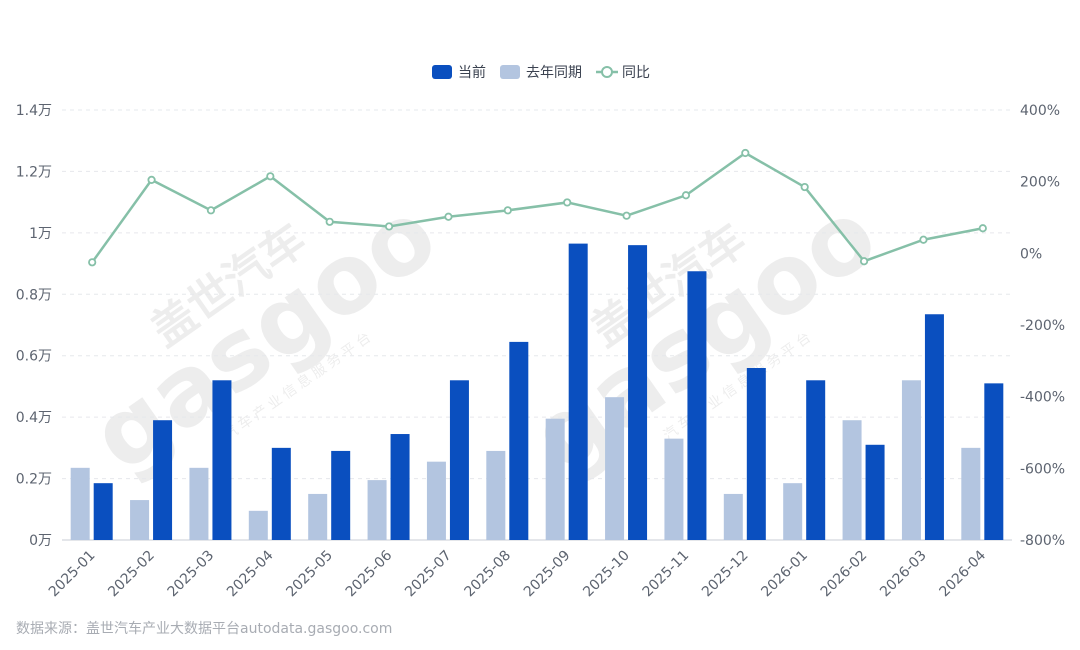 The width and height of the screenshot is (1080, 650). I want to click on y-left-tick-label: 0.4万, so click(34, 418).